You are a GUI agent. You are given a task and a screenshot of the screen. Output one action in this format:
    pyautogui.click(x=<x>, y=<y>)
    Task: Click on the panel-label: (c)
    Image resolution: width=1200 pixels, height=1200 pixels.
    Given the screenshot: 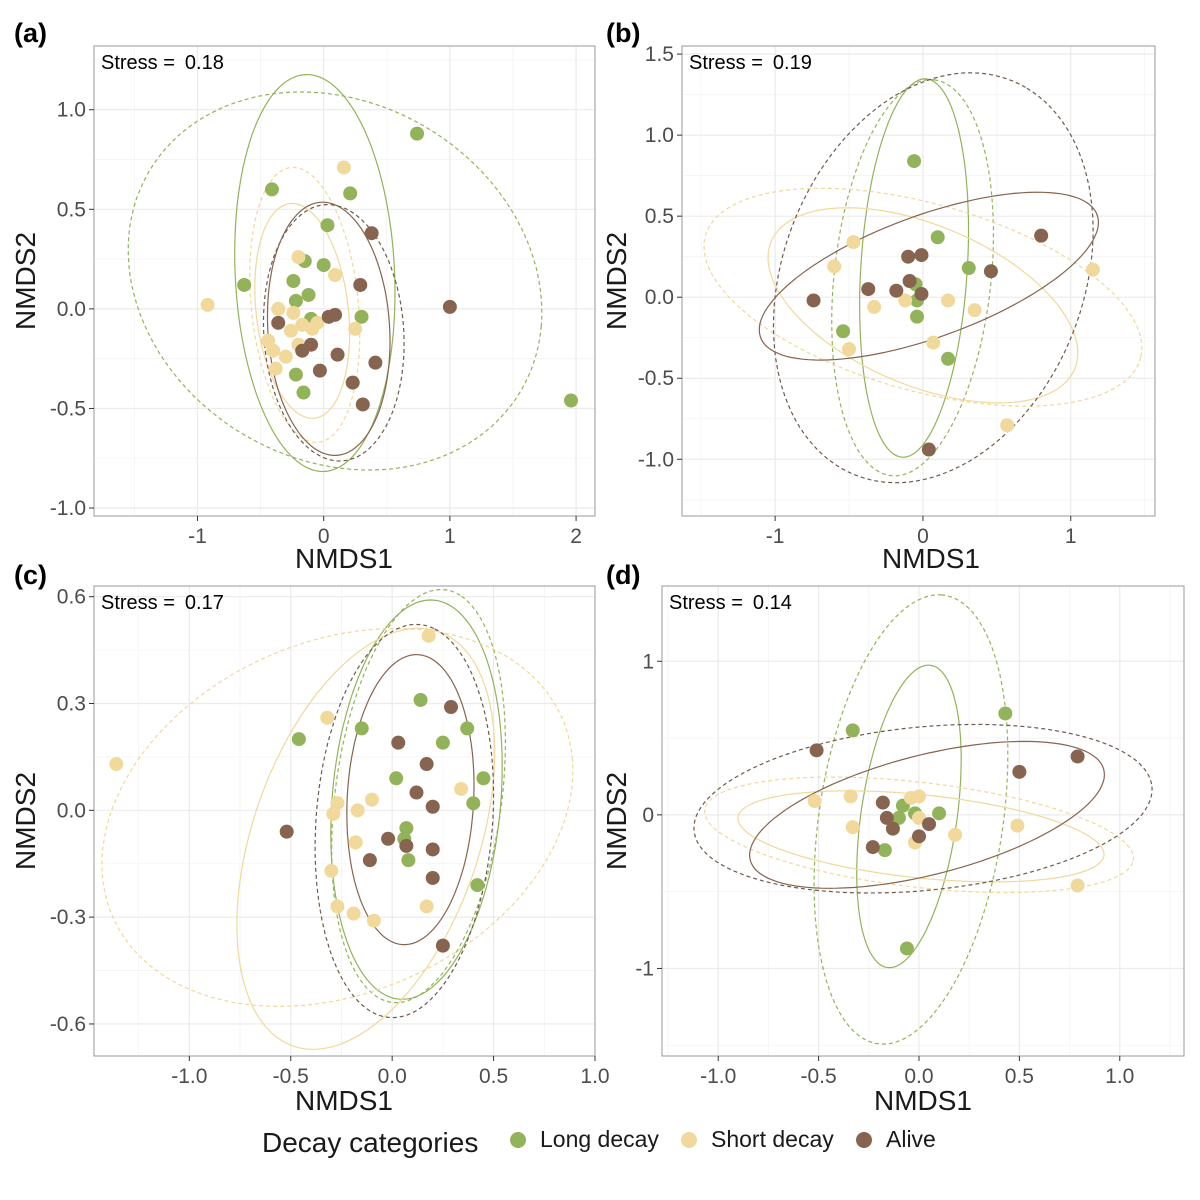 What is the action you would take?
    pyautogui.click(x=30, y=575)
    